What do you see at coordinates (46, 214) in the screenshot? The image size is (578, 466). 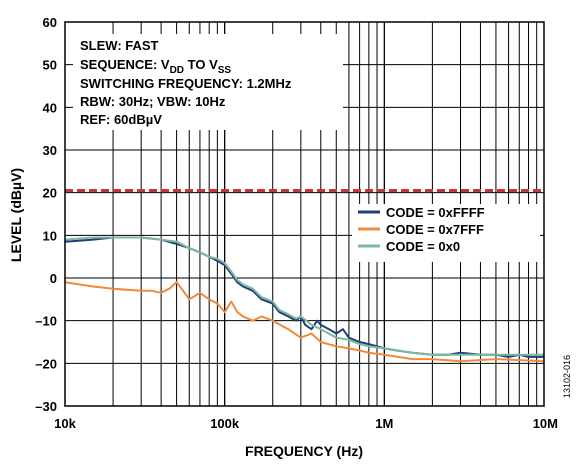 I see `y-tick-labels: –30 –20 –10 0 10 20 30 40 50 60` at bounding box center [46, 214].